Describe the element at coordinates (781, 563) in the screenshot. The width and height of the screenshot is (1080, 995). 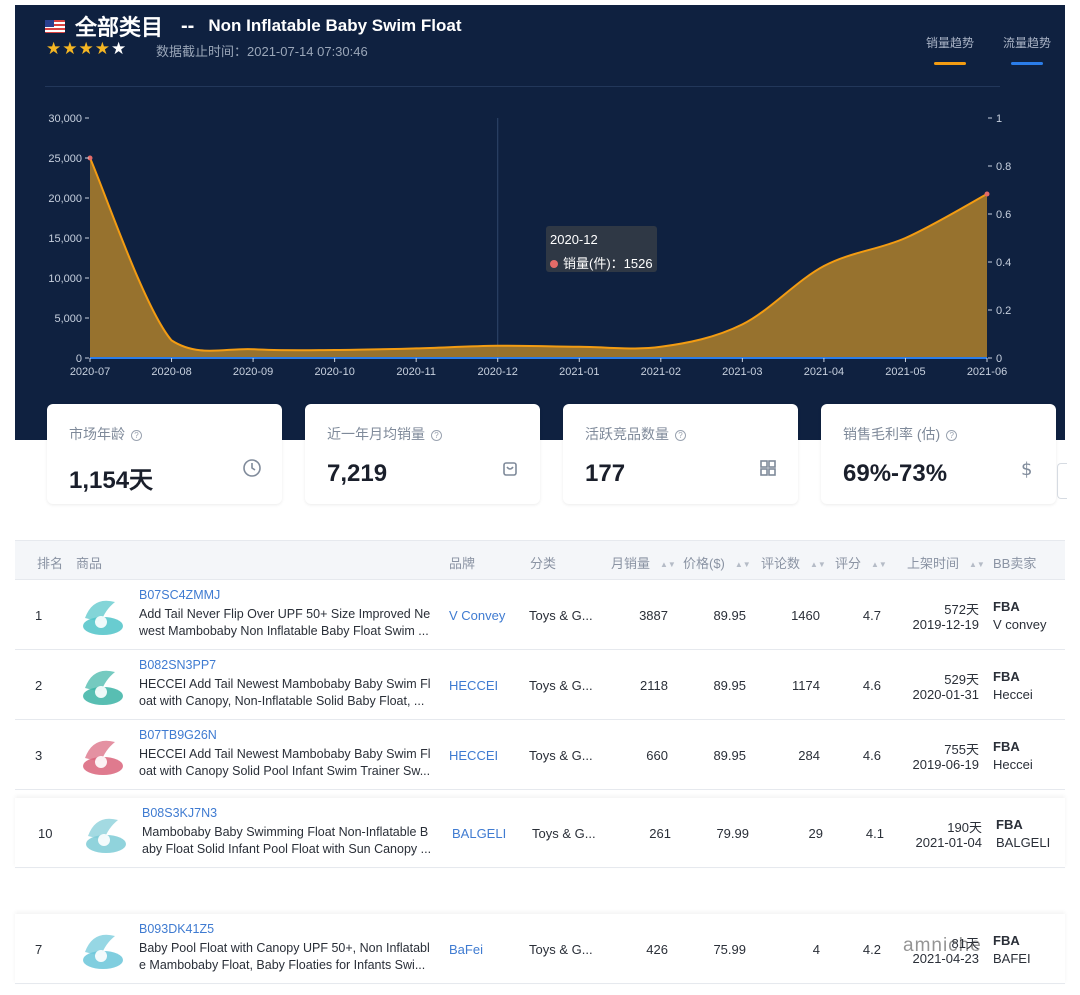
I see `col-reviews-label: 评论数` at that location.